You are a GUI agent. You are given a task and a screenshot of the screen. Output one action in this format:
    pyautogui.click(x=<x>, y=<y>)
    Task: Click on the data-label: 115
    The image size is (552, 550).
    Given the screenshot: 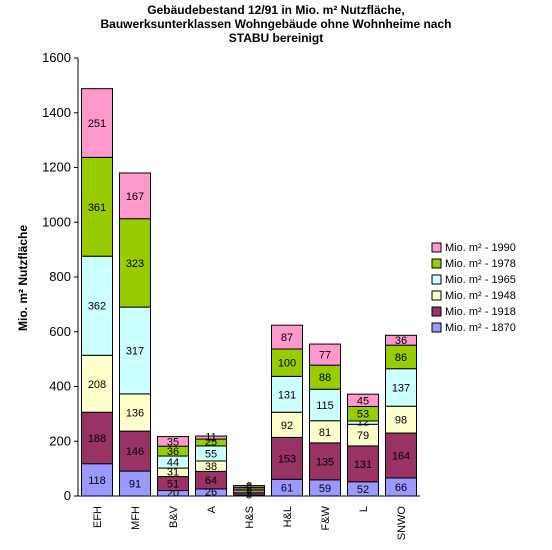 What is the action you would take?
    pyautogui.click(x=325, y=406)
    